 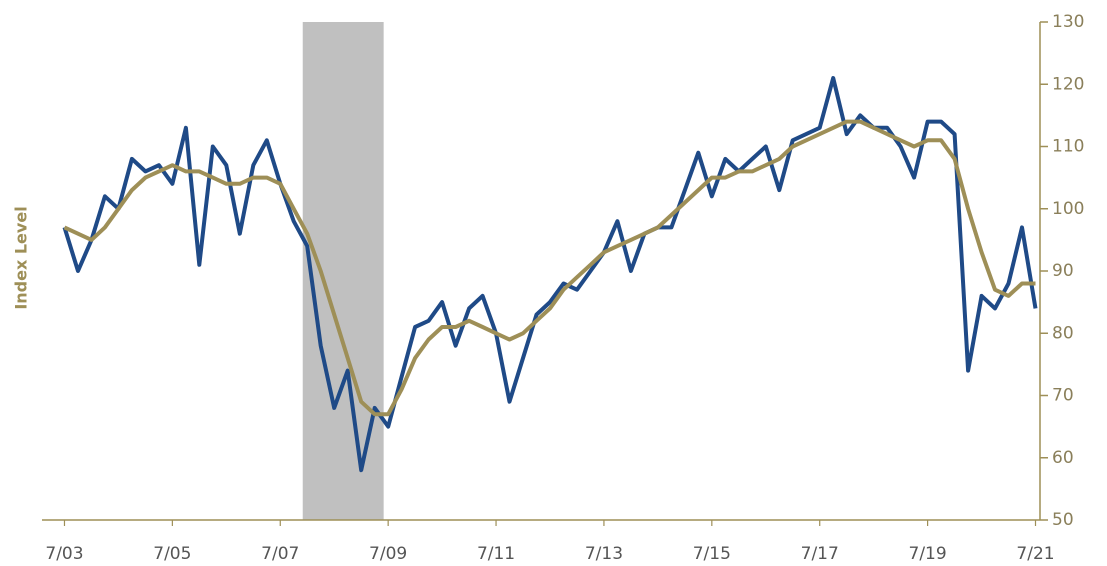 I want to click on y-tick-label: 110, so click(x=1068, y=147).